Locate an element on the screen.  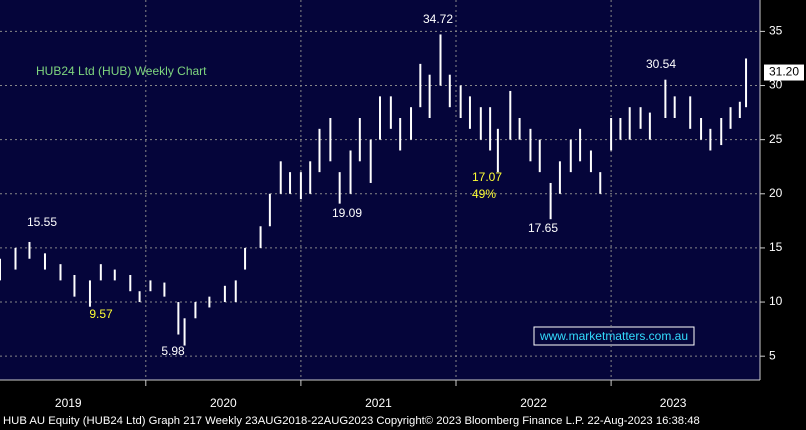
y-tick-label: 25 is located at coordinates (776, 139).